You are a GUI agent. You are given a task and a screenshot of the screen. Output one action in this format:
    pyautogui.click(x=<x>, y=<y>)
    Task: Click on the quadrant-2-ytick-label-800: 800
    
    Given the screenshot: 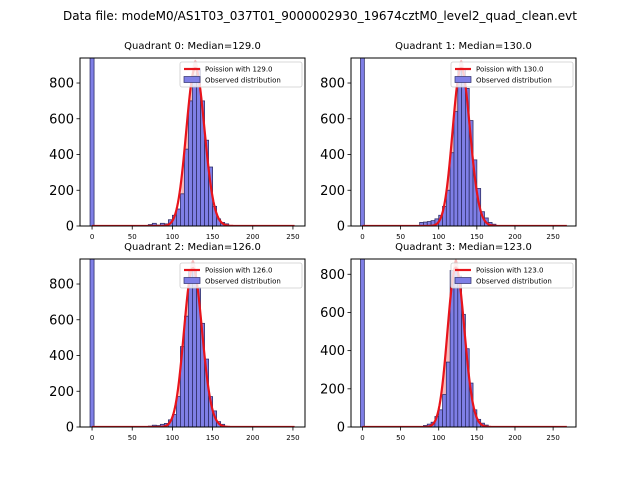 What is the action you would take?
    pyautogui.click(x=61, y=285)
    